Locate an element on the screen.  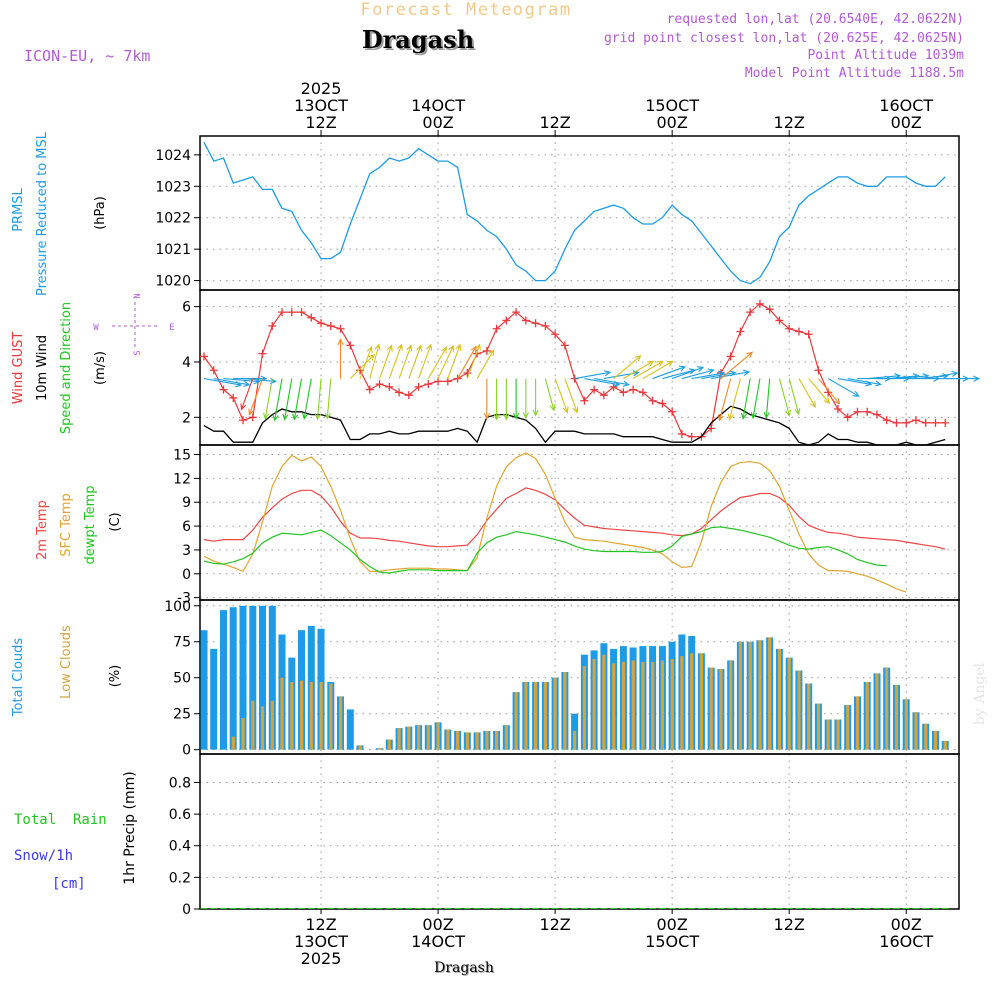
top-time-label: 16OCT is located at coordinates (906, 105).